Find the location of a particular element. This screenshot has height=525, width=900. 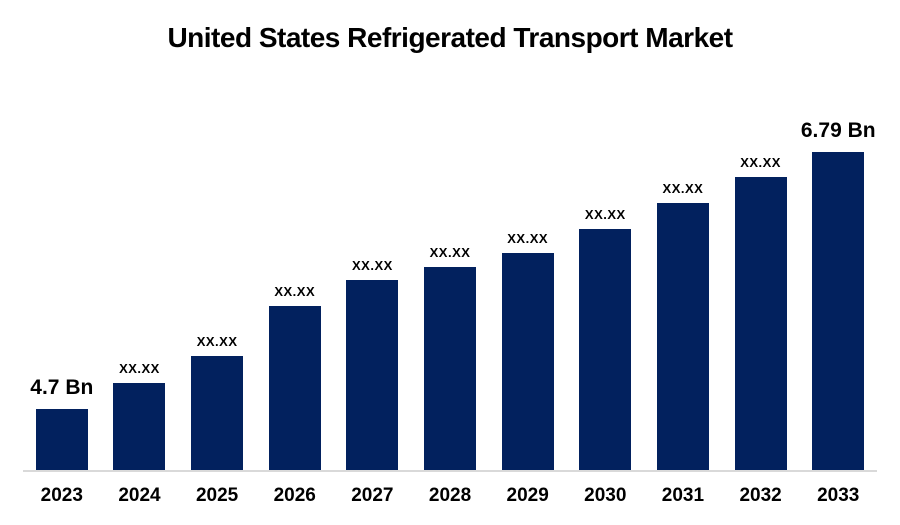

bar-group-2031: XX.XX is located at coordinates (683, 290).